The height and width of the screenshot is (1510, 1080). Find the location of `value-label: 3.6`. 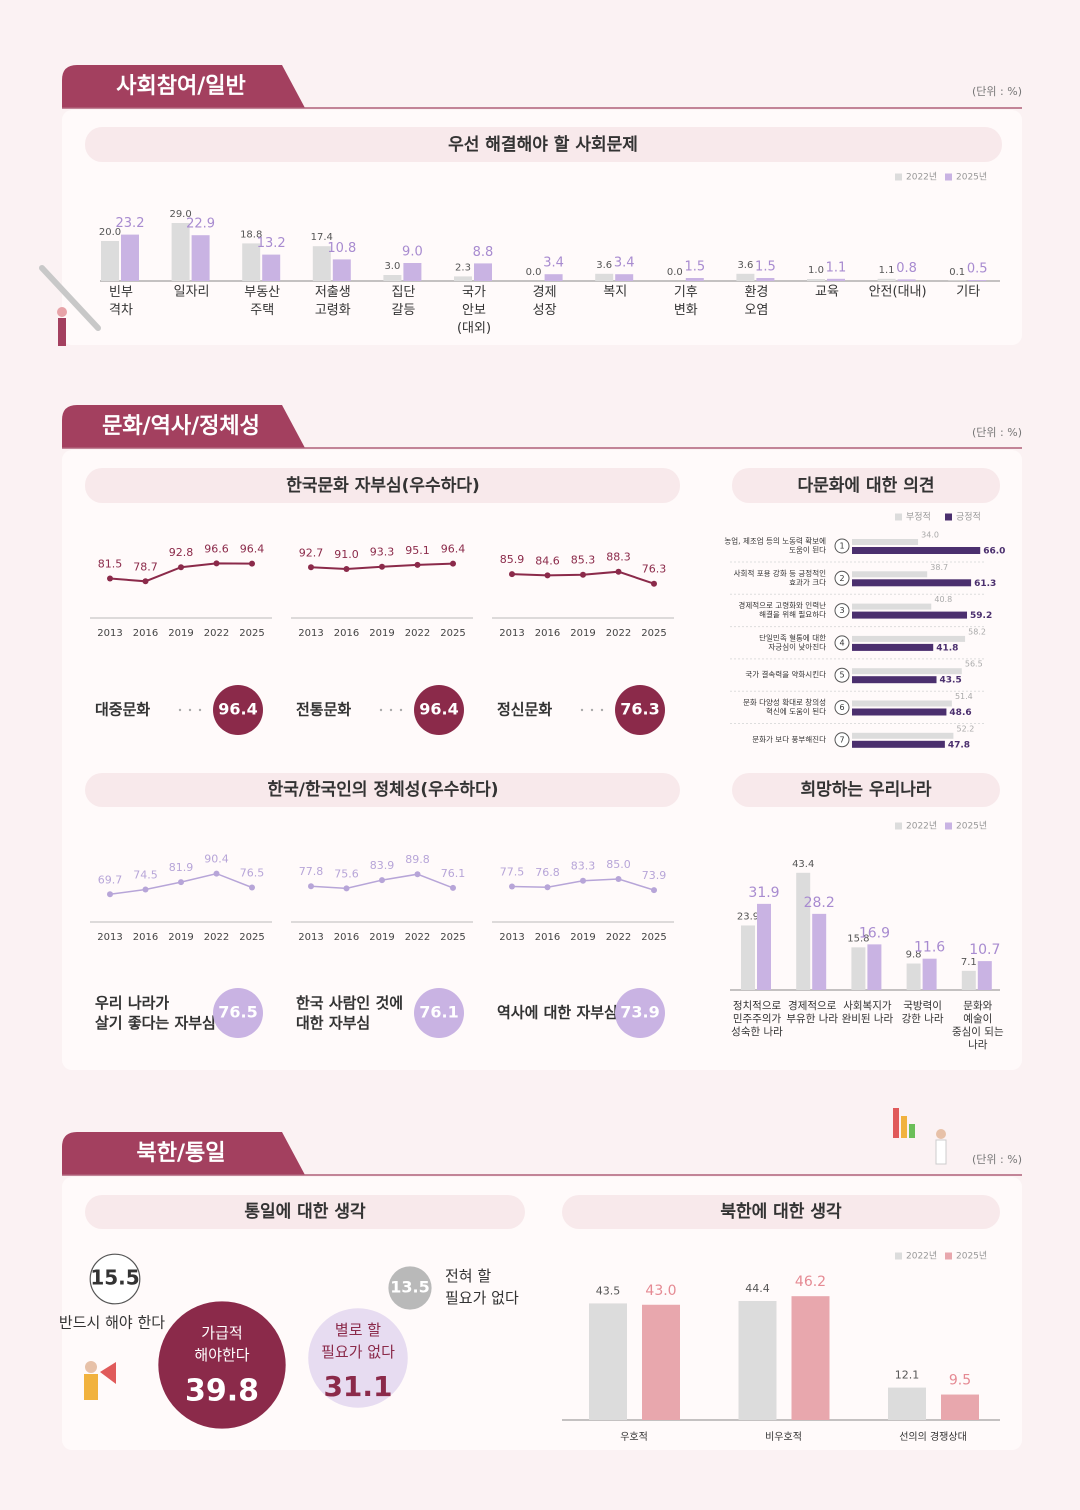

value-label: 3.6 is located at coordinates (745, 265).